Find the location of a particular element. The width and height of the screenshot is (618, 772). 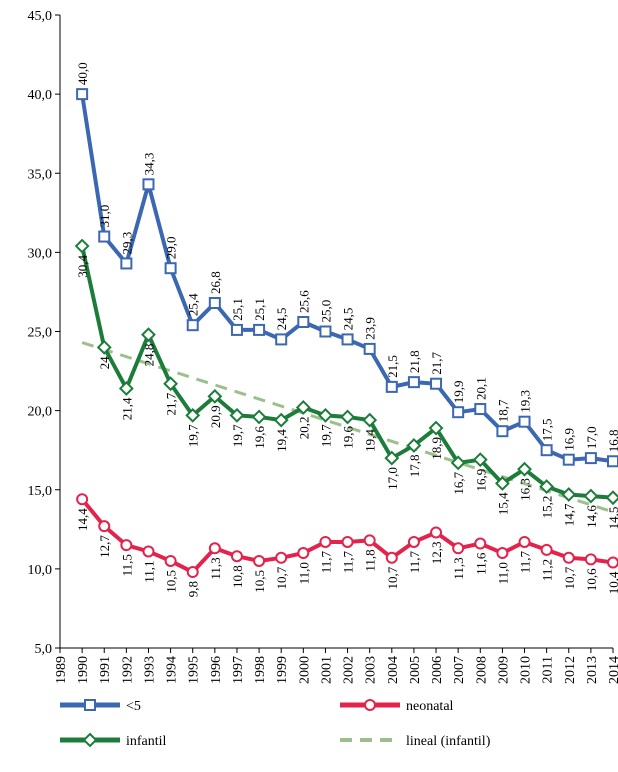

data-label: 17,8 is located at coordinates (414, 465).